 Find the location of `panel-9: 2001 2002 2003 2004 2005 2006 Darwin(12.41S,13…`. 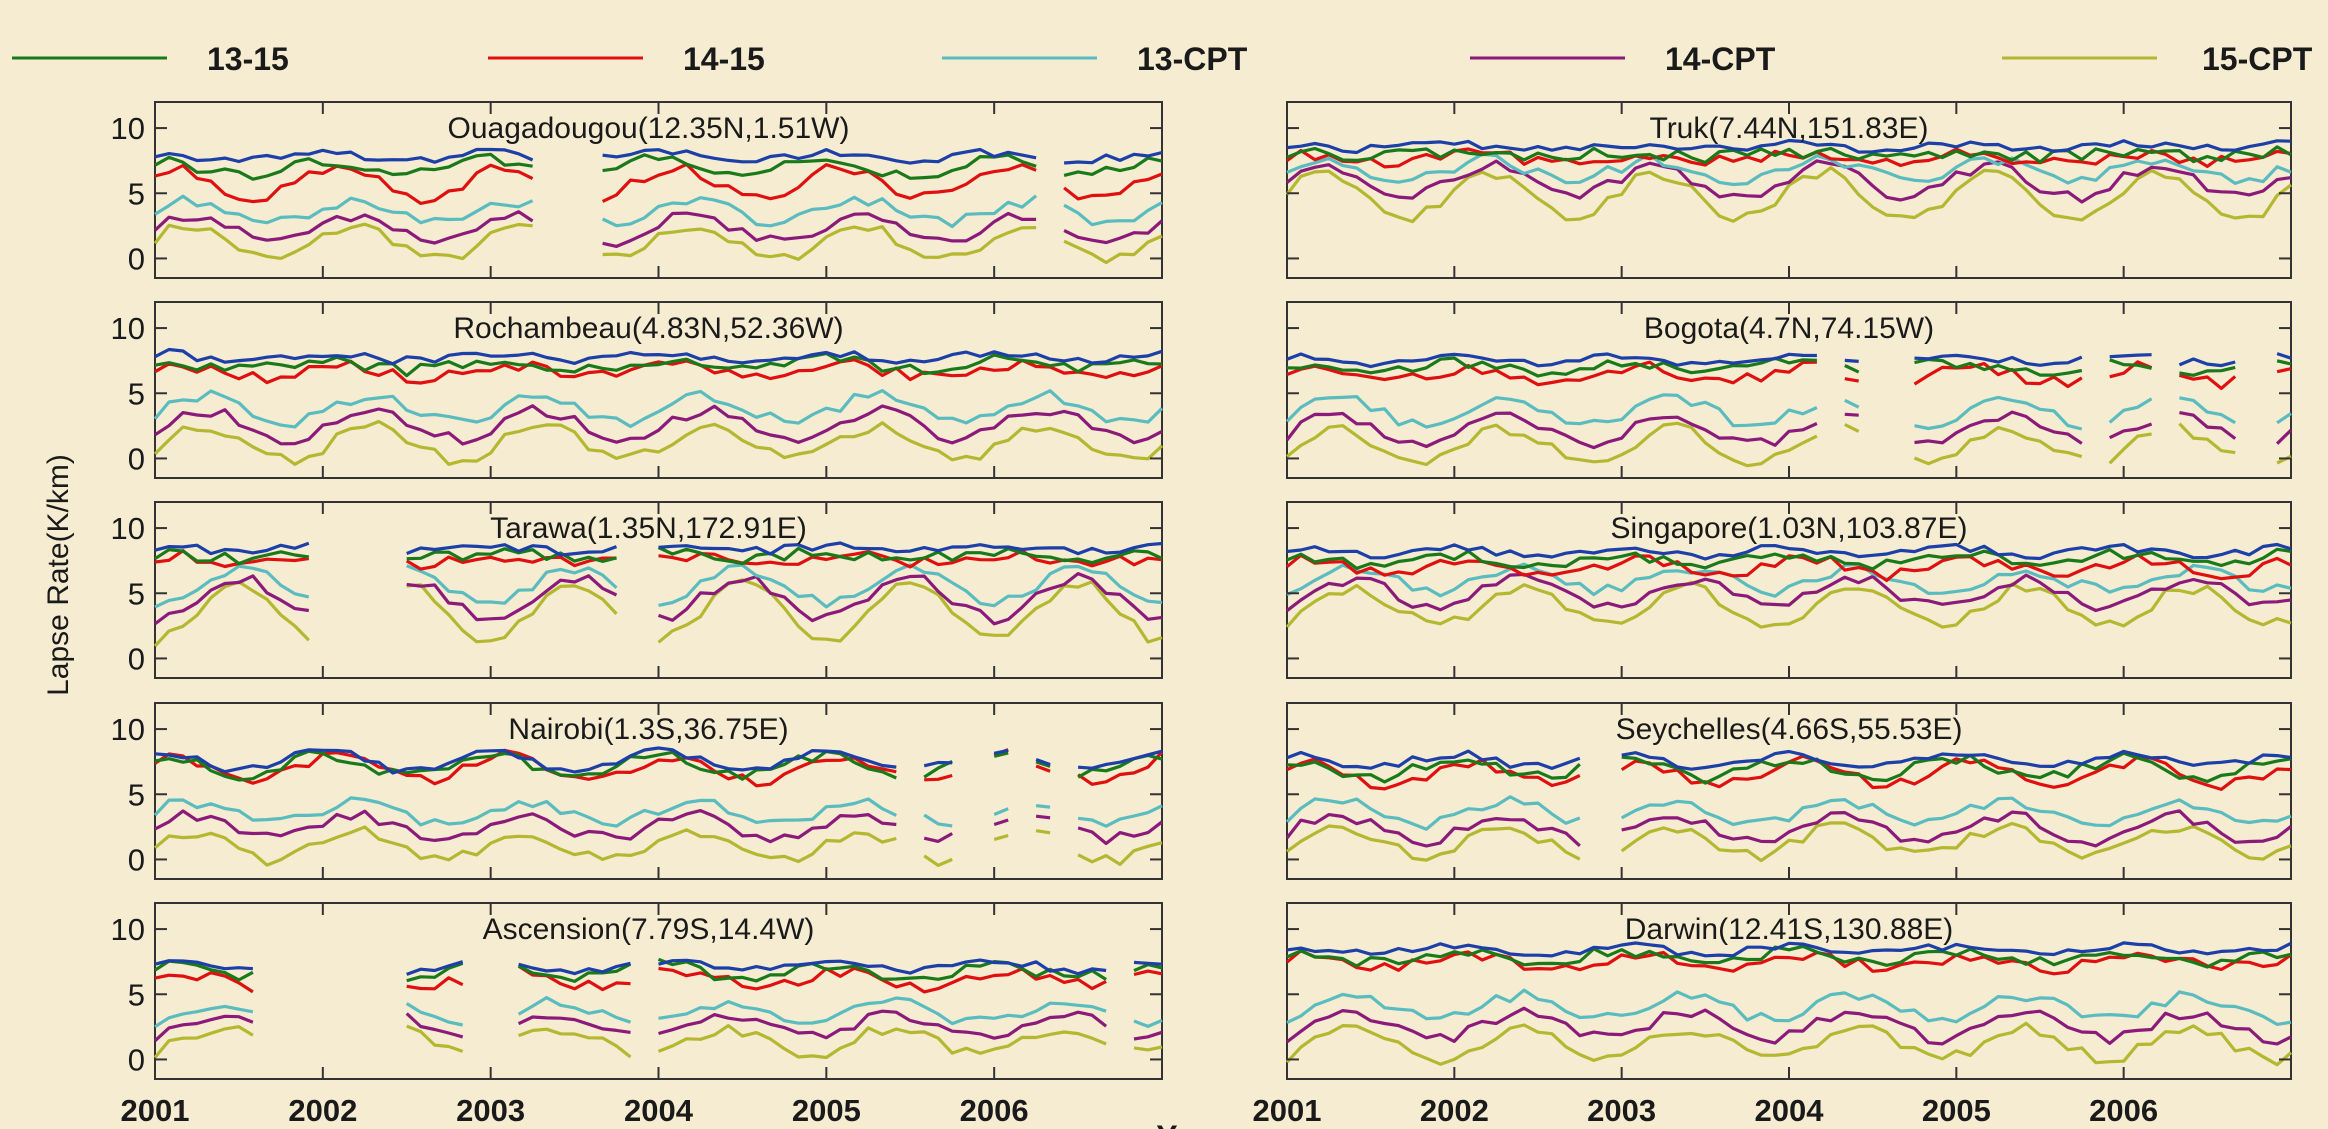

panel-9: 2001 2002 2003 2004 2005 2006 Darwin(12.41S,13… is located at coordinates (1773, 1015).